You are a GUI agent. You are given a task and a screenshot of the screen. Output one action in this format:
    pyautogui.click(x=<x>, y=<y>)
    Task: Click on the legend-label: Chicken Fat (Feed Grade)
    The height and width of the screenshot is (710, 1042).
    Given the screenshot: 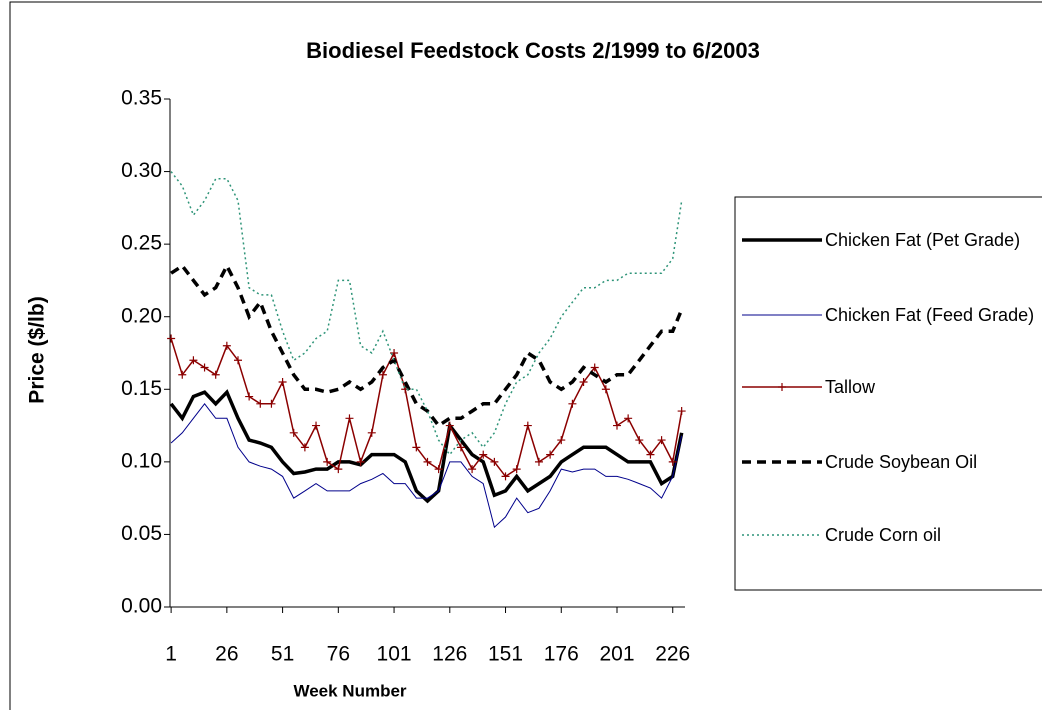 What is the action you would take?
    pyautogui.click(x=930, y=315)
    